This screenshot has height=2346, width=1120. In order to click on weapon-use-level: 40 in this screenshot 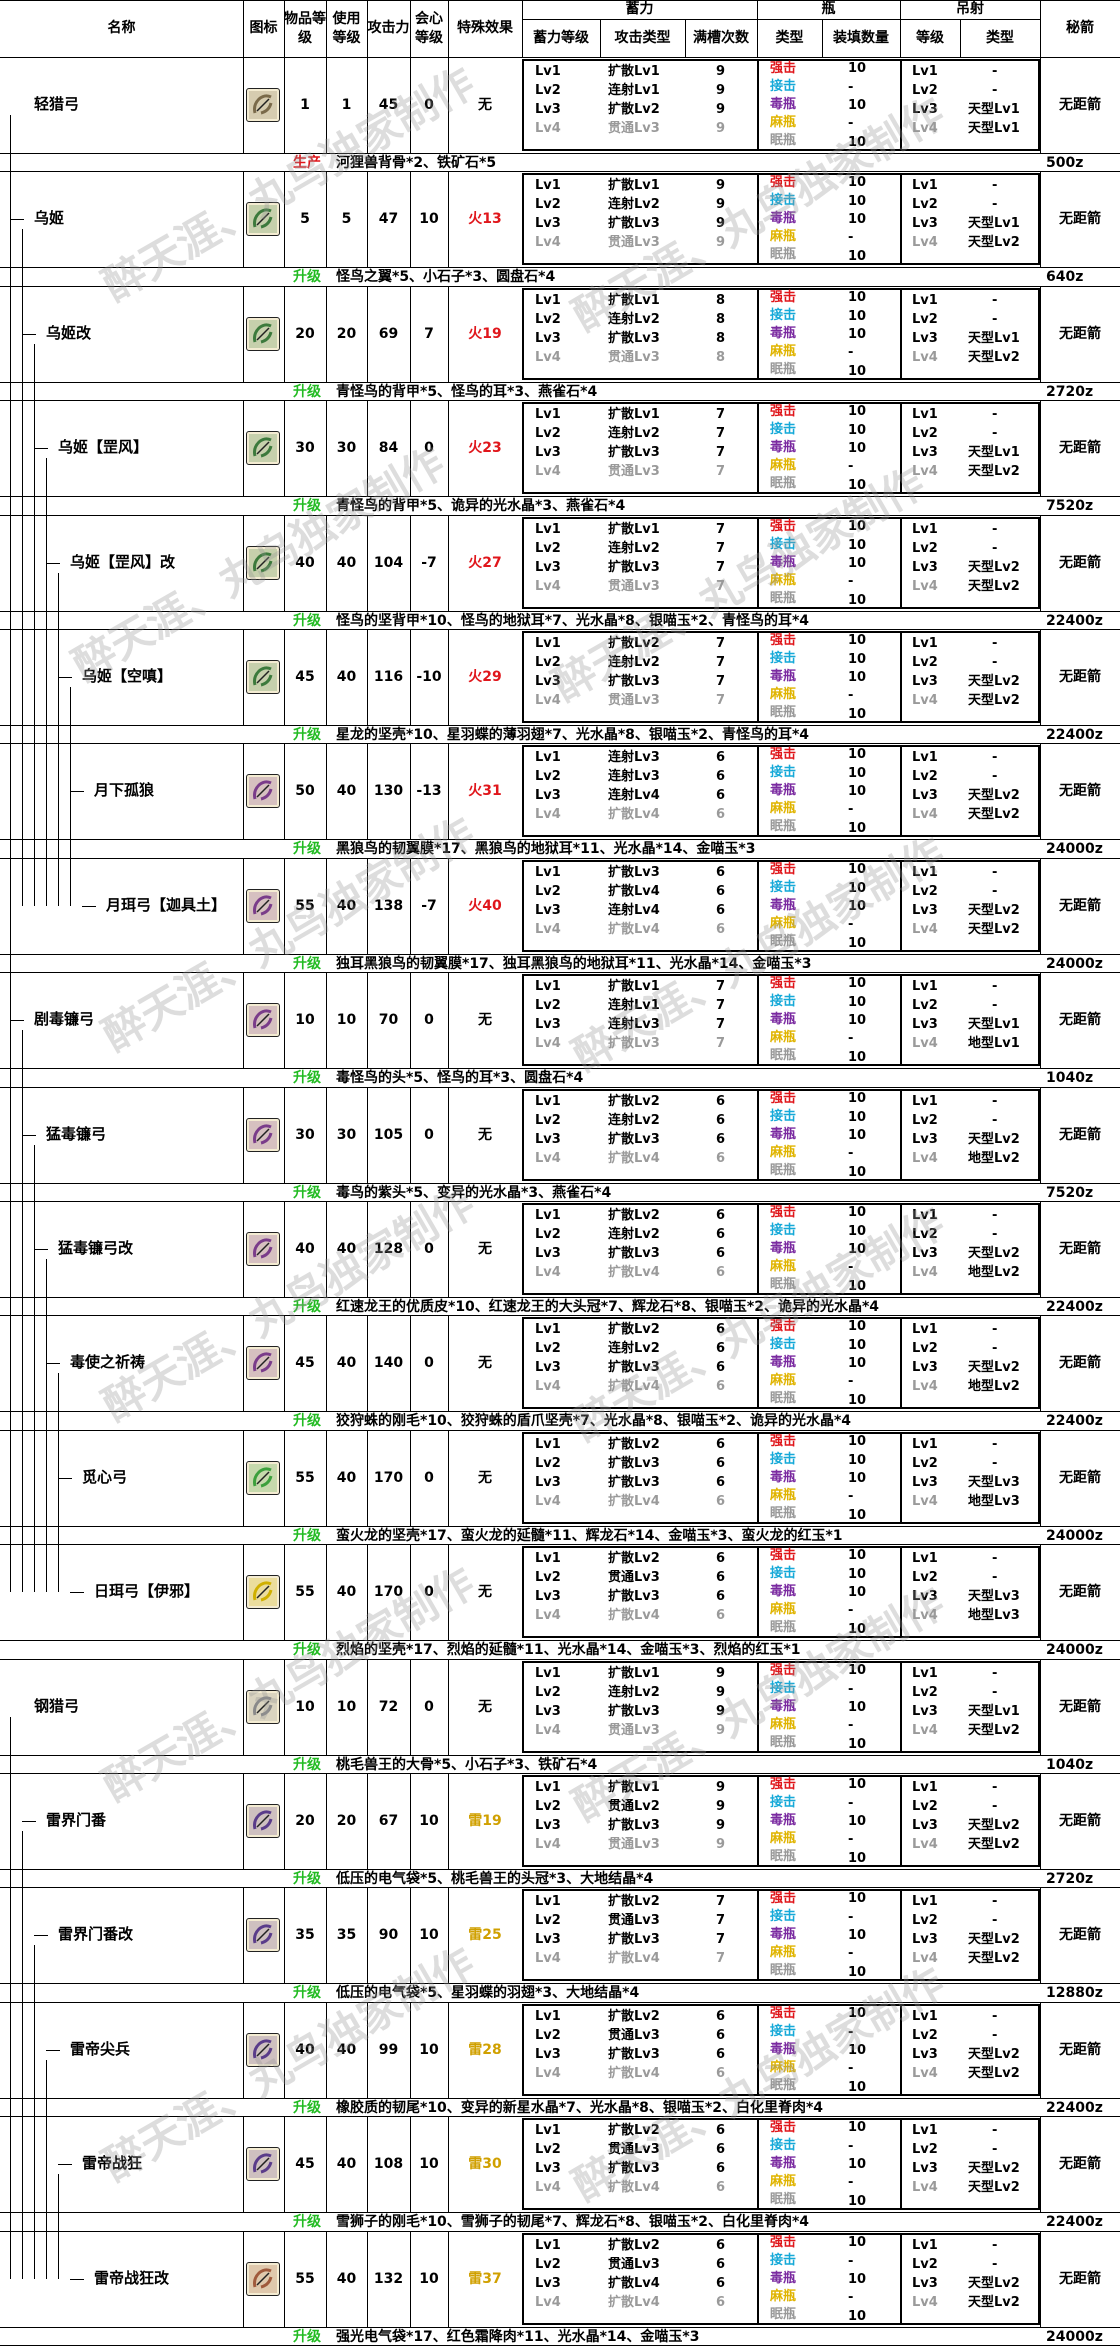, I will do `click(346, 677)`.